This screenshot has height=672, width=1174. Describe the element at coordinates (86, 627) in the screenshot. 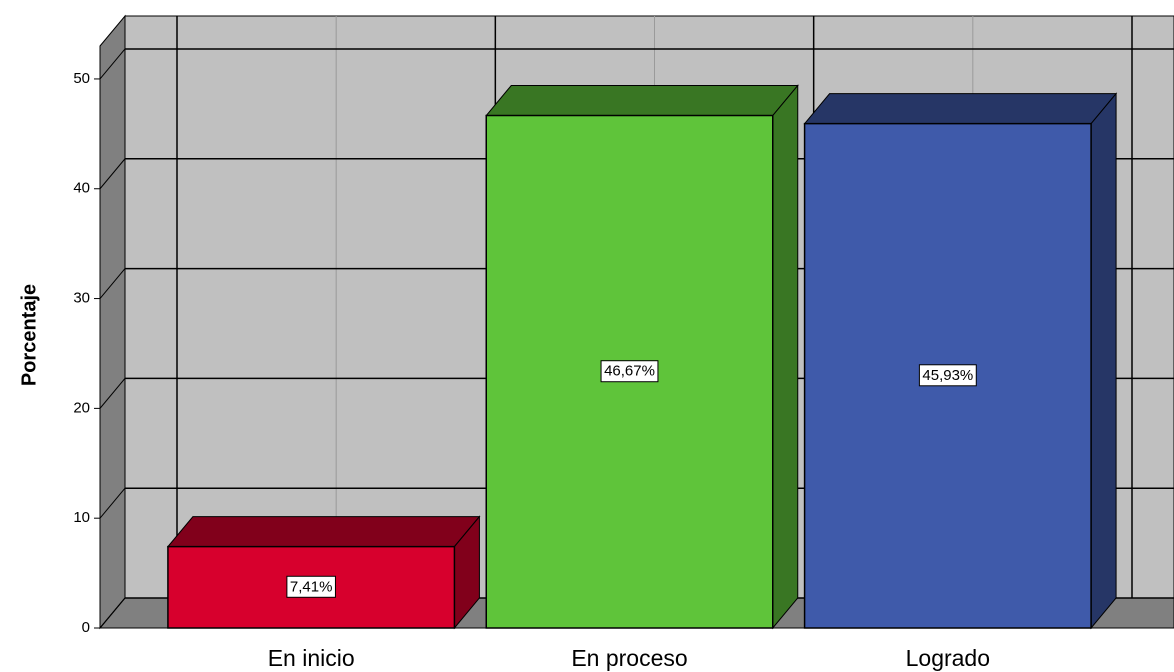

I see `y-tick-label: 0` at that location.